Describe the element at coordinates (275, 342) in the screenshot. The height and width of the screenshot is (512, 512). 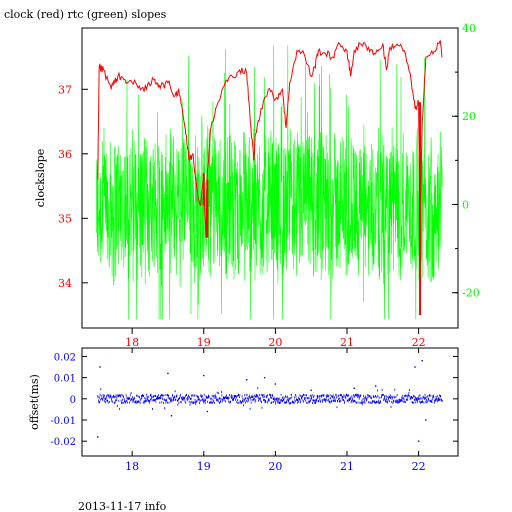
I see `top-x-tick-label: 20` at that location.